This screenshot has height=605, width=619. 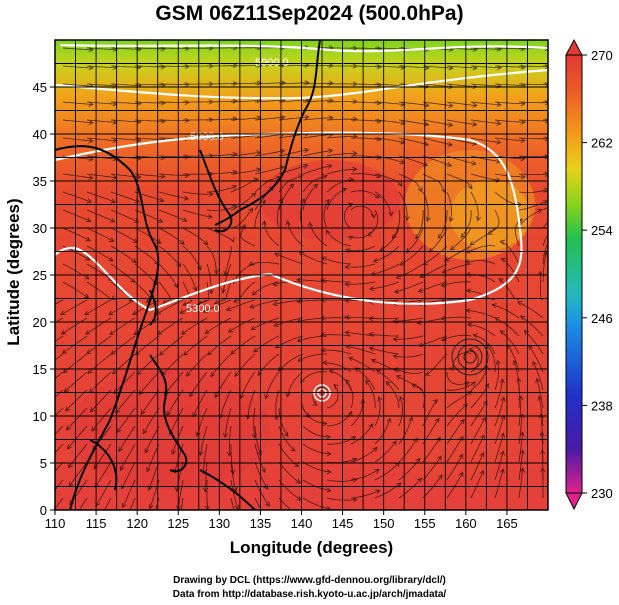 I want to click on x-tick-label: 145, so click(x=343, y=523).